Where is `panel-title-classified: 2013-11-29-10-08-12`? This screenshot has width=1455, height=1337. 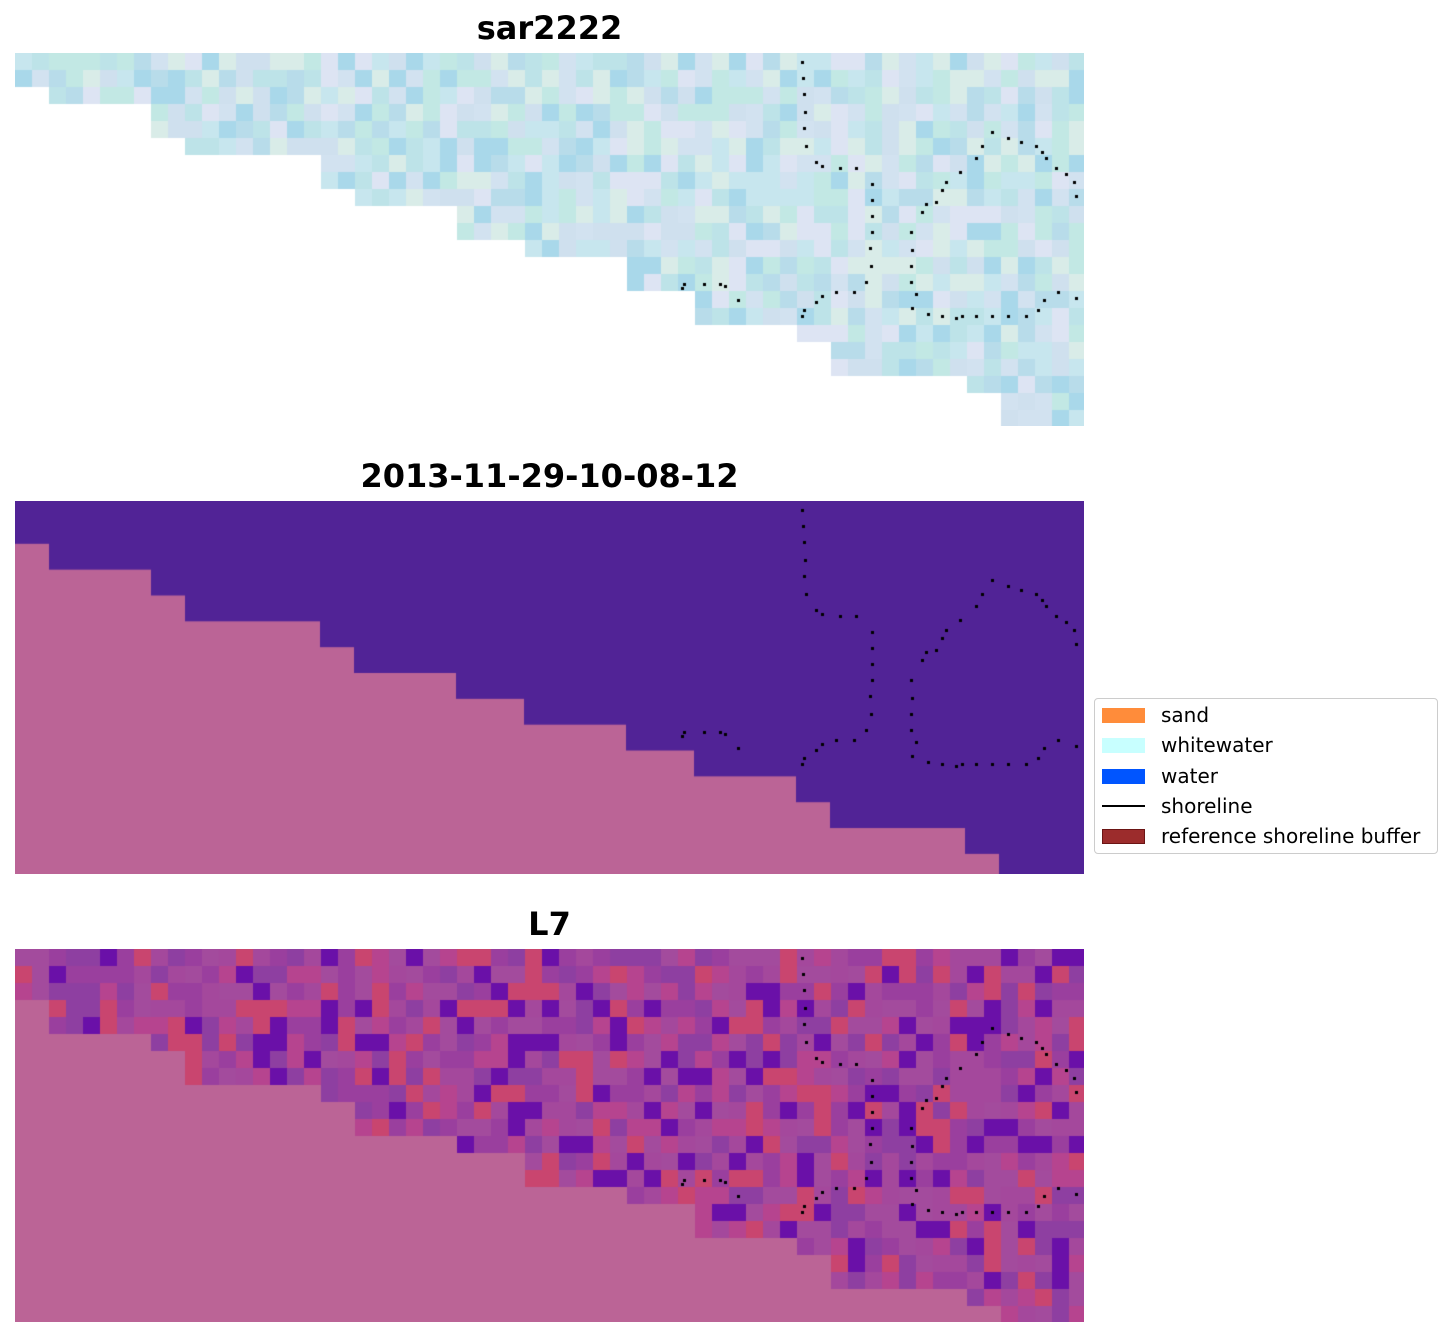 panel-title-classified: 2013-11-29-10-08-12 is located at coordinates (549, 476).